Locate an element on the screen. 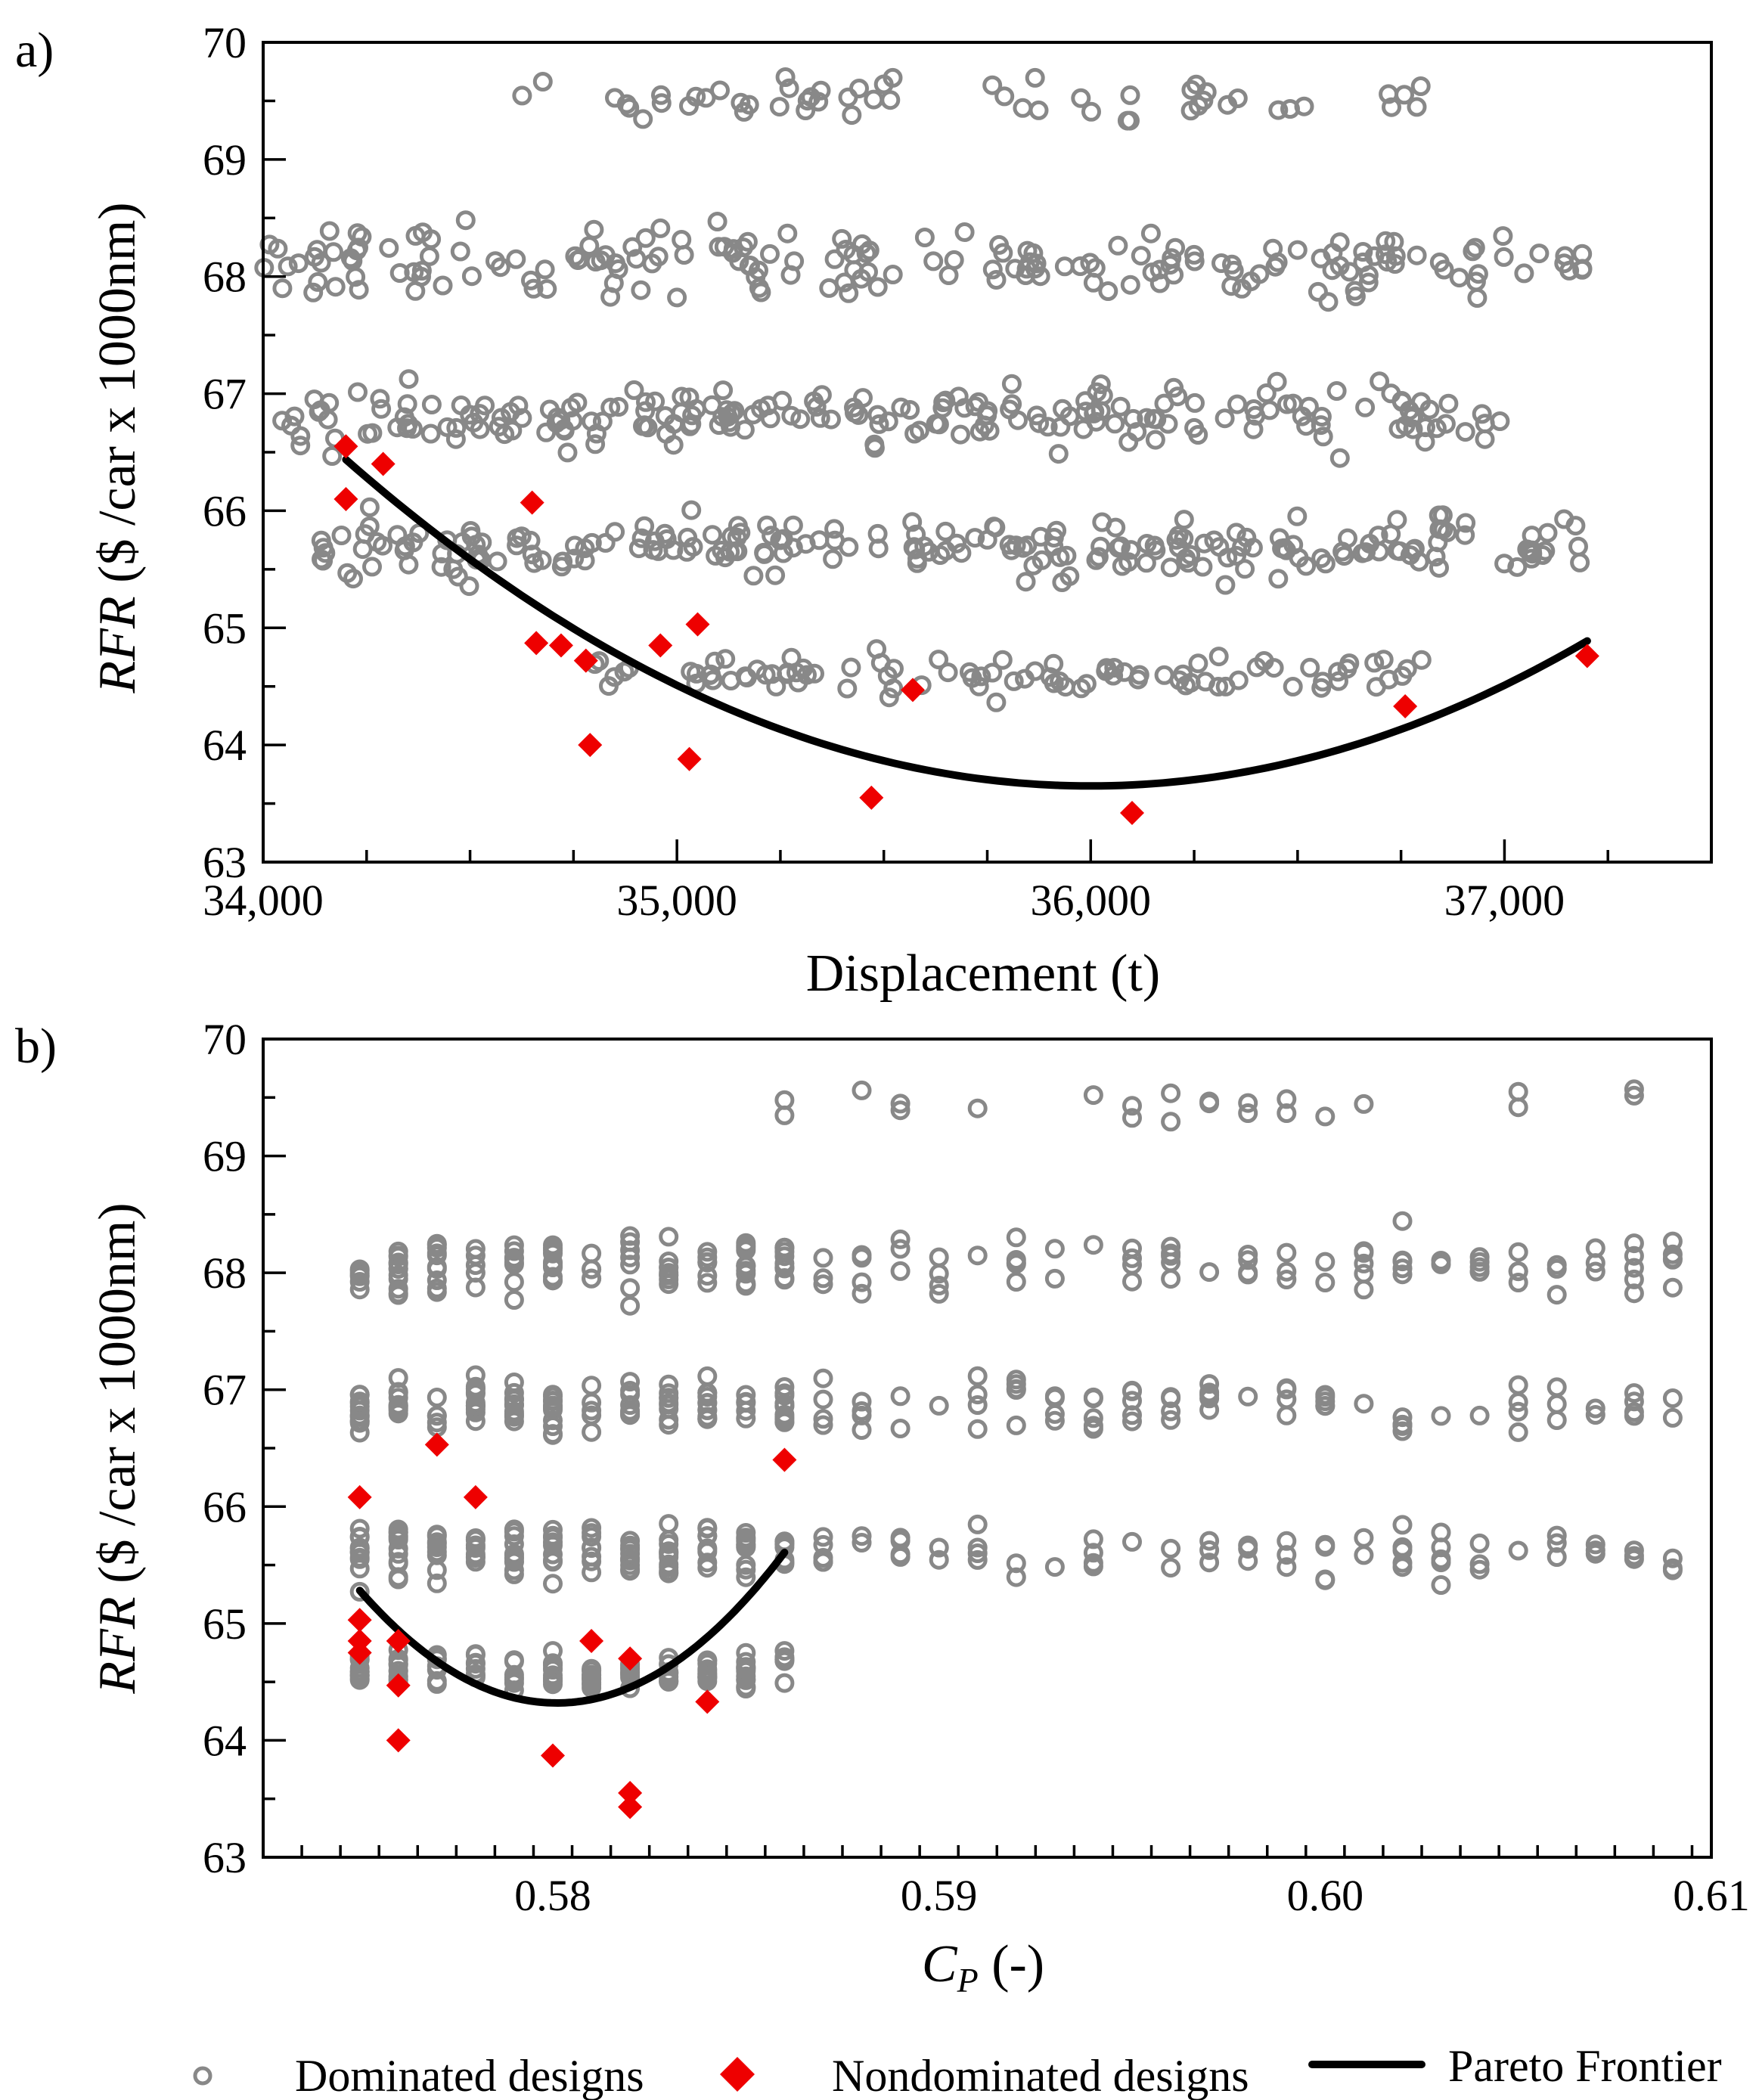  y-tick-label: 66 is located at coordinates (225, 1506).